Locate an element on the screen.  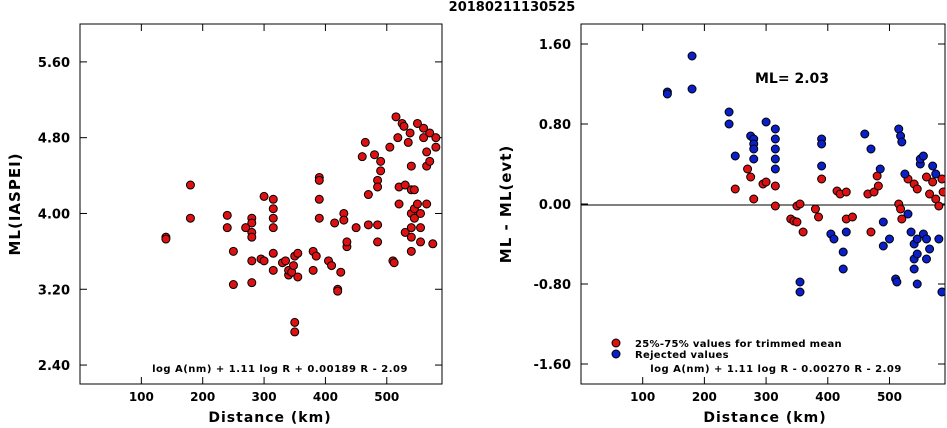
y-tick-label: 1.60 is located at coordinates (555, 45).